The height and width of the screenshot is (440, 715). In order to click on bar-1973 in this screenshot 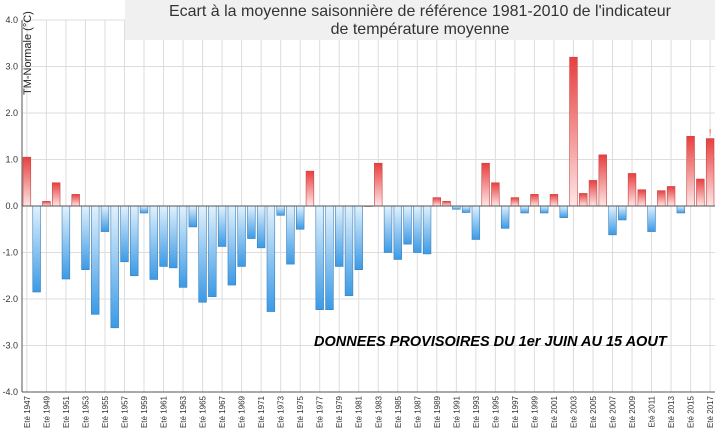, I will do `click(280, 210)`.